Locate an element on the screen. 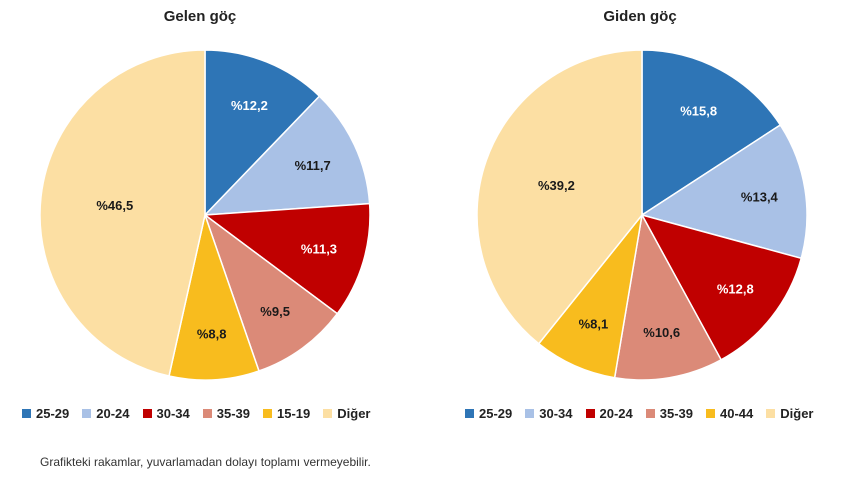 The width and height of the screenshot is (850, 478). slice-label: %11,7 is located at coordinates (313, 165).